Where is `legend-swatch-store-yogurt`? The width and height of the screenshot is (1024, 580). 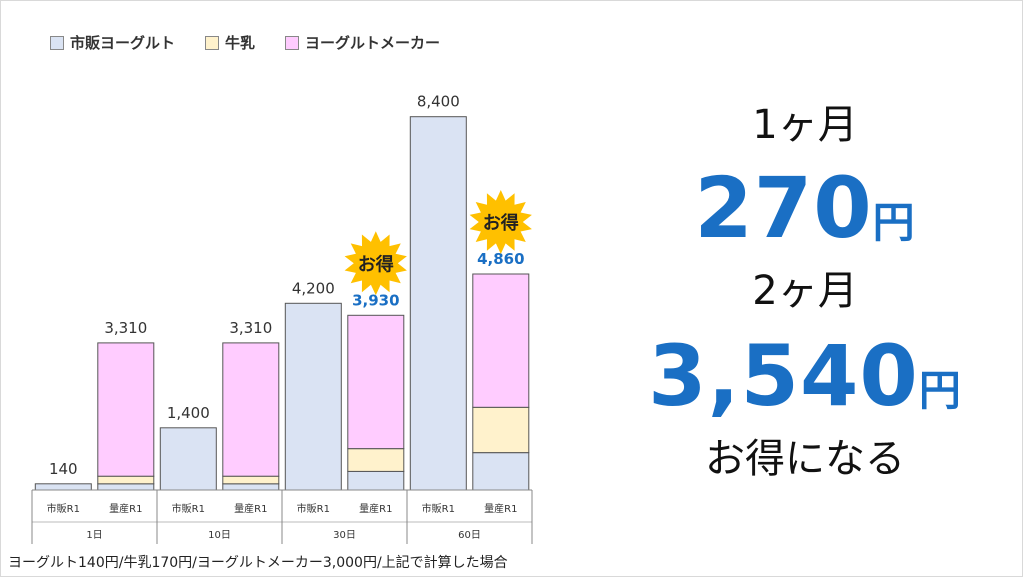
legend-swatch-store-yogurt is located at coordinates (57, 42).